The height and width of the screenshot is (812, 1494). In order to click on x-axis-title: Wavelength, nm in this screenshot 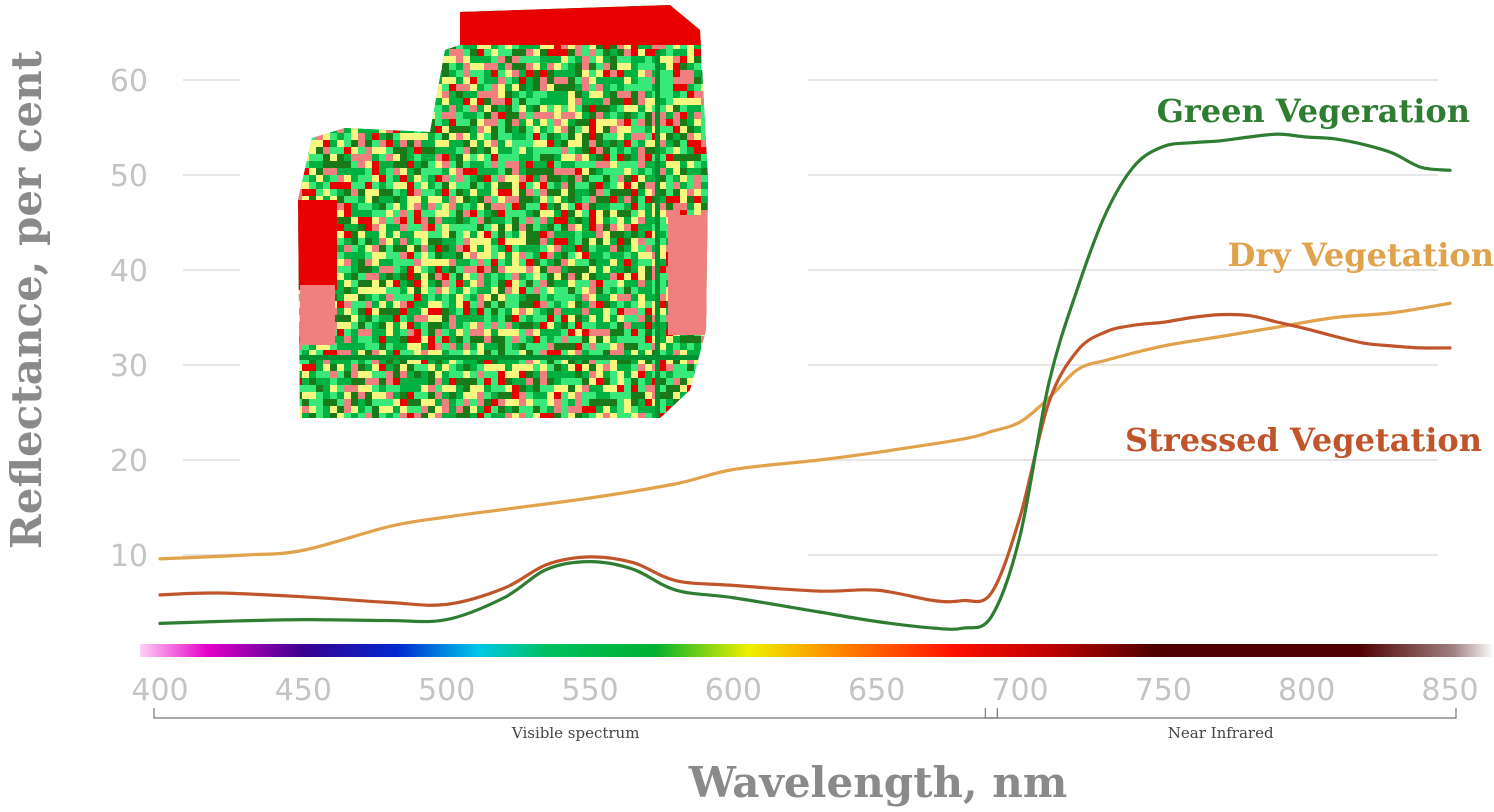, I will do `click(878, 782)`.